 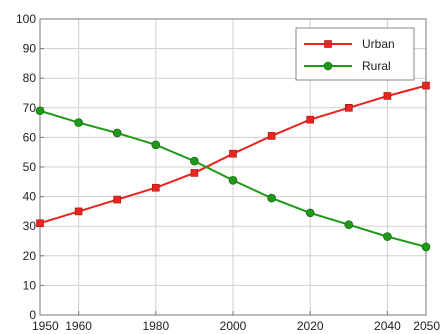 What do you see at coordinates (30, 256) in the screenshot?
I see `y-tick-label: 20` at bounding box center [30, 256].